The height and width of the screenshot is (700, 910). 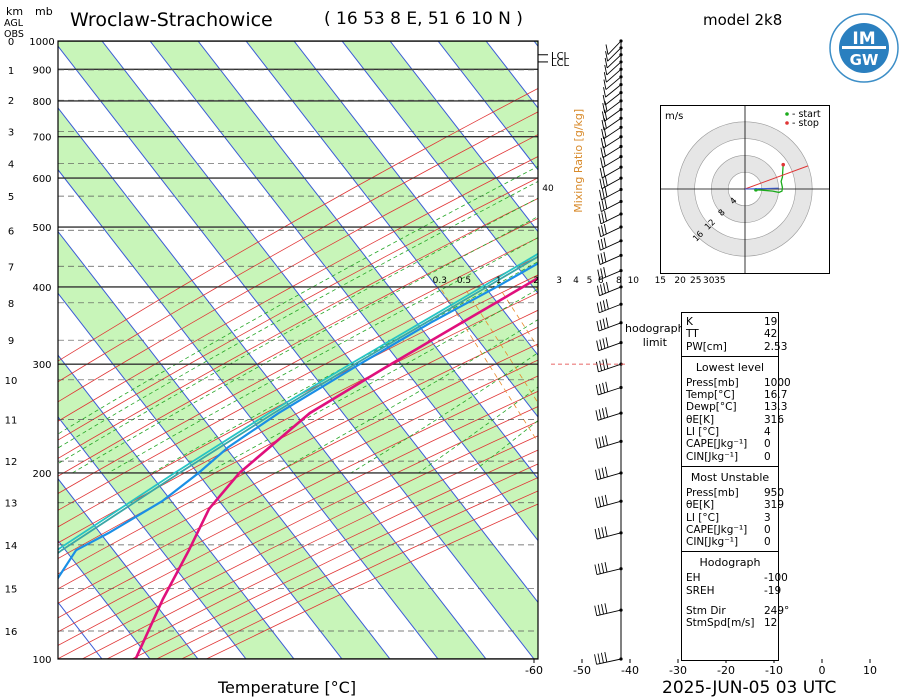 I want to click on index-row: Press[mb] 1000, so click(x=736, y=383).